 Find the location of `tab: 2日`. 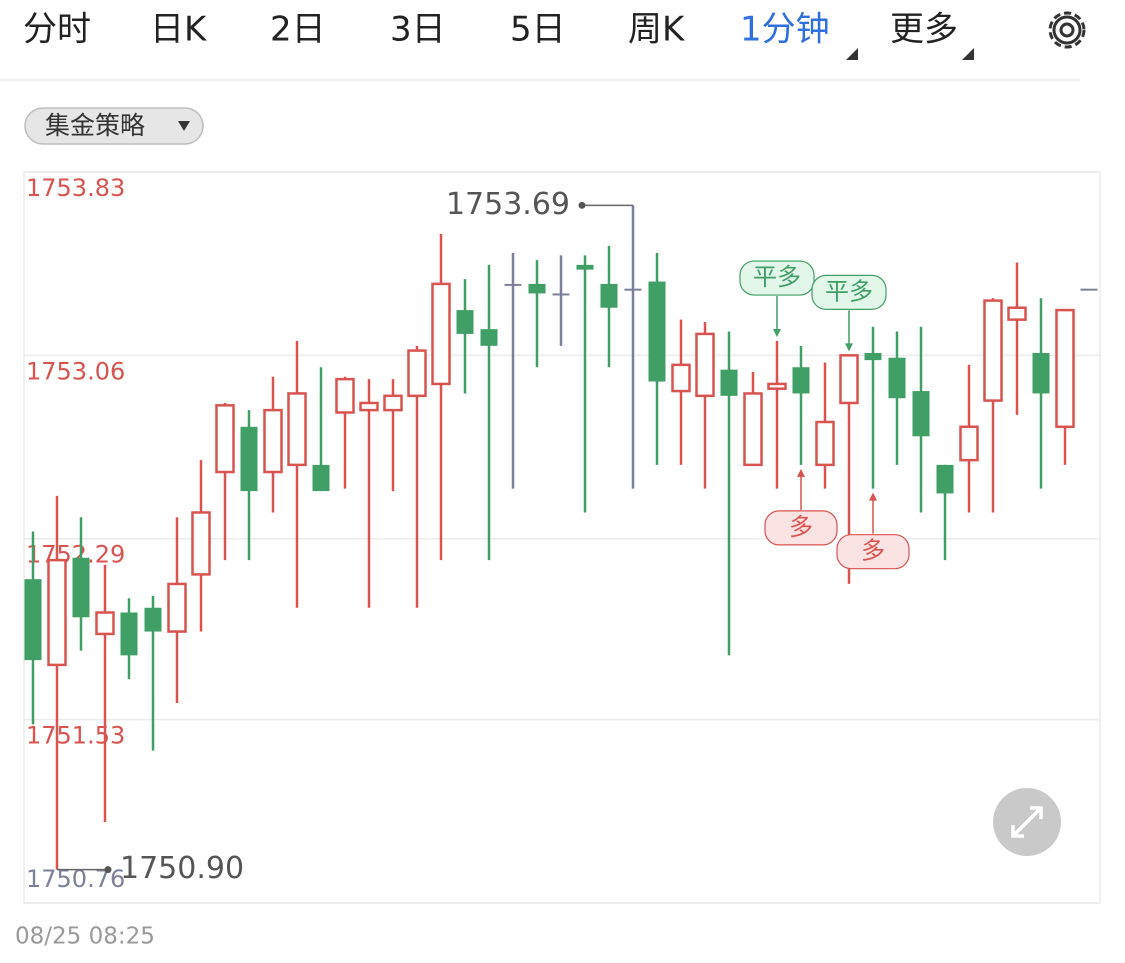

tab: 2日 is located at coordinates (298, 30).